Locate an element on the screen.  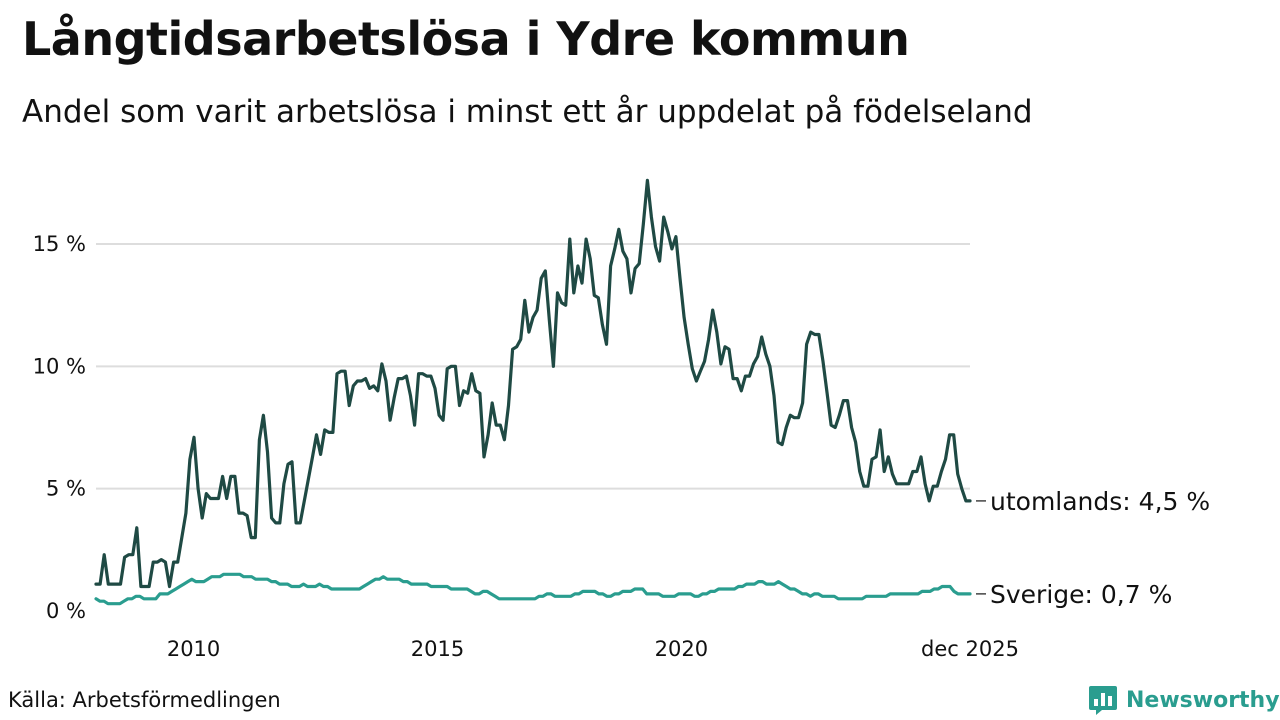
x-tick-label: 2010 is located at coordinates (193, 649).